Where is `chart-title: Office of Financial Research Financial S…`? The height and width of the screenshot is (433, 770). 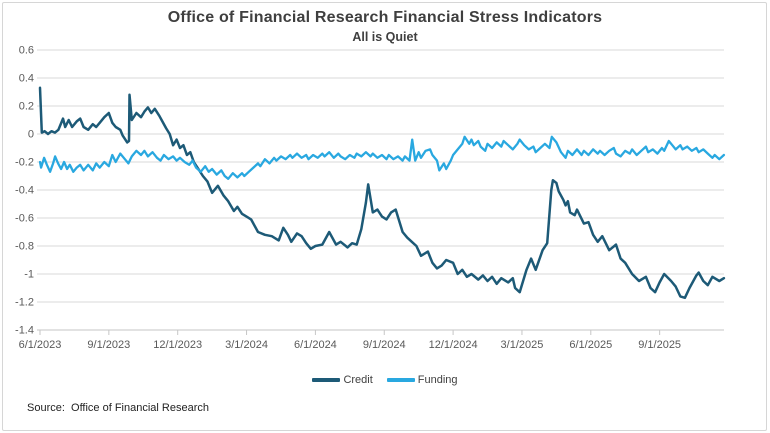
chart-title: Office of Financial Research Financial S… is located at coordinates (385, 17).